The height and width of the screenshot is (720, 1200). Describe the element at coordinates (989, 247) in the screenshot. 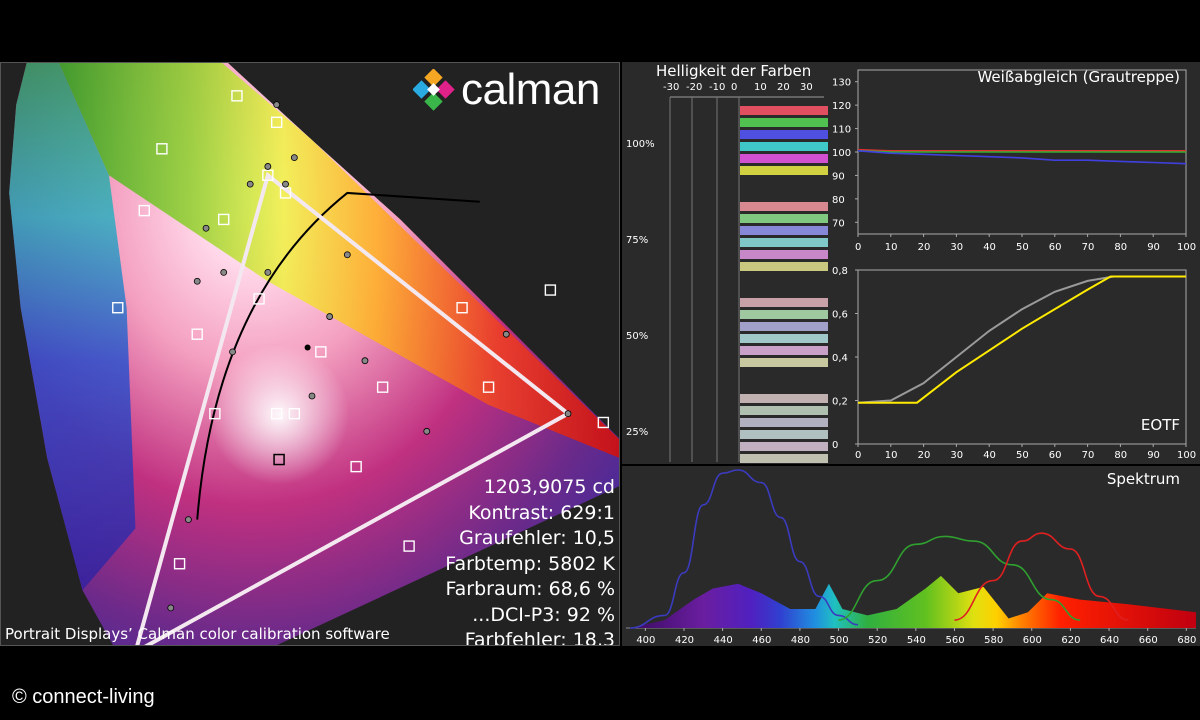

I see `wb-x-tick-4: 40` at that location.